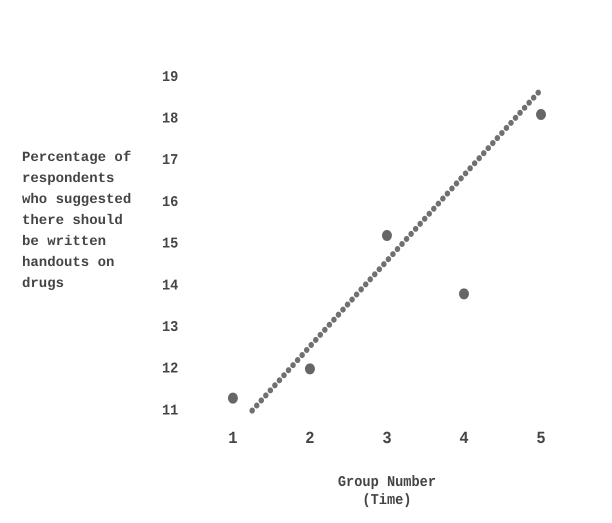 This screenshot has height=523, width=612. Describe the element at coordinates (170, 327) in the screenshot. I see `y-tick-label: 13` at that location.